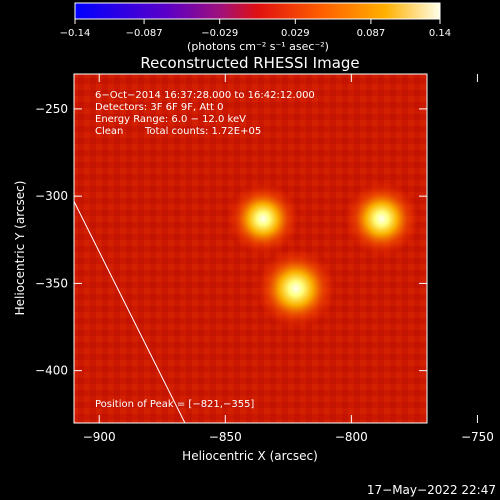 Image resolution: width=500 pixels, height=500 pixels. What do you see at coordinates (20, 248) in the screenshot?
I see `y-axis-label: Heliocentric Y (arcsec)` at bounding box center [20, 248].